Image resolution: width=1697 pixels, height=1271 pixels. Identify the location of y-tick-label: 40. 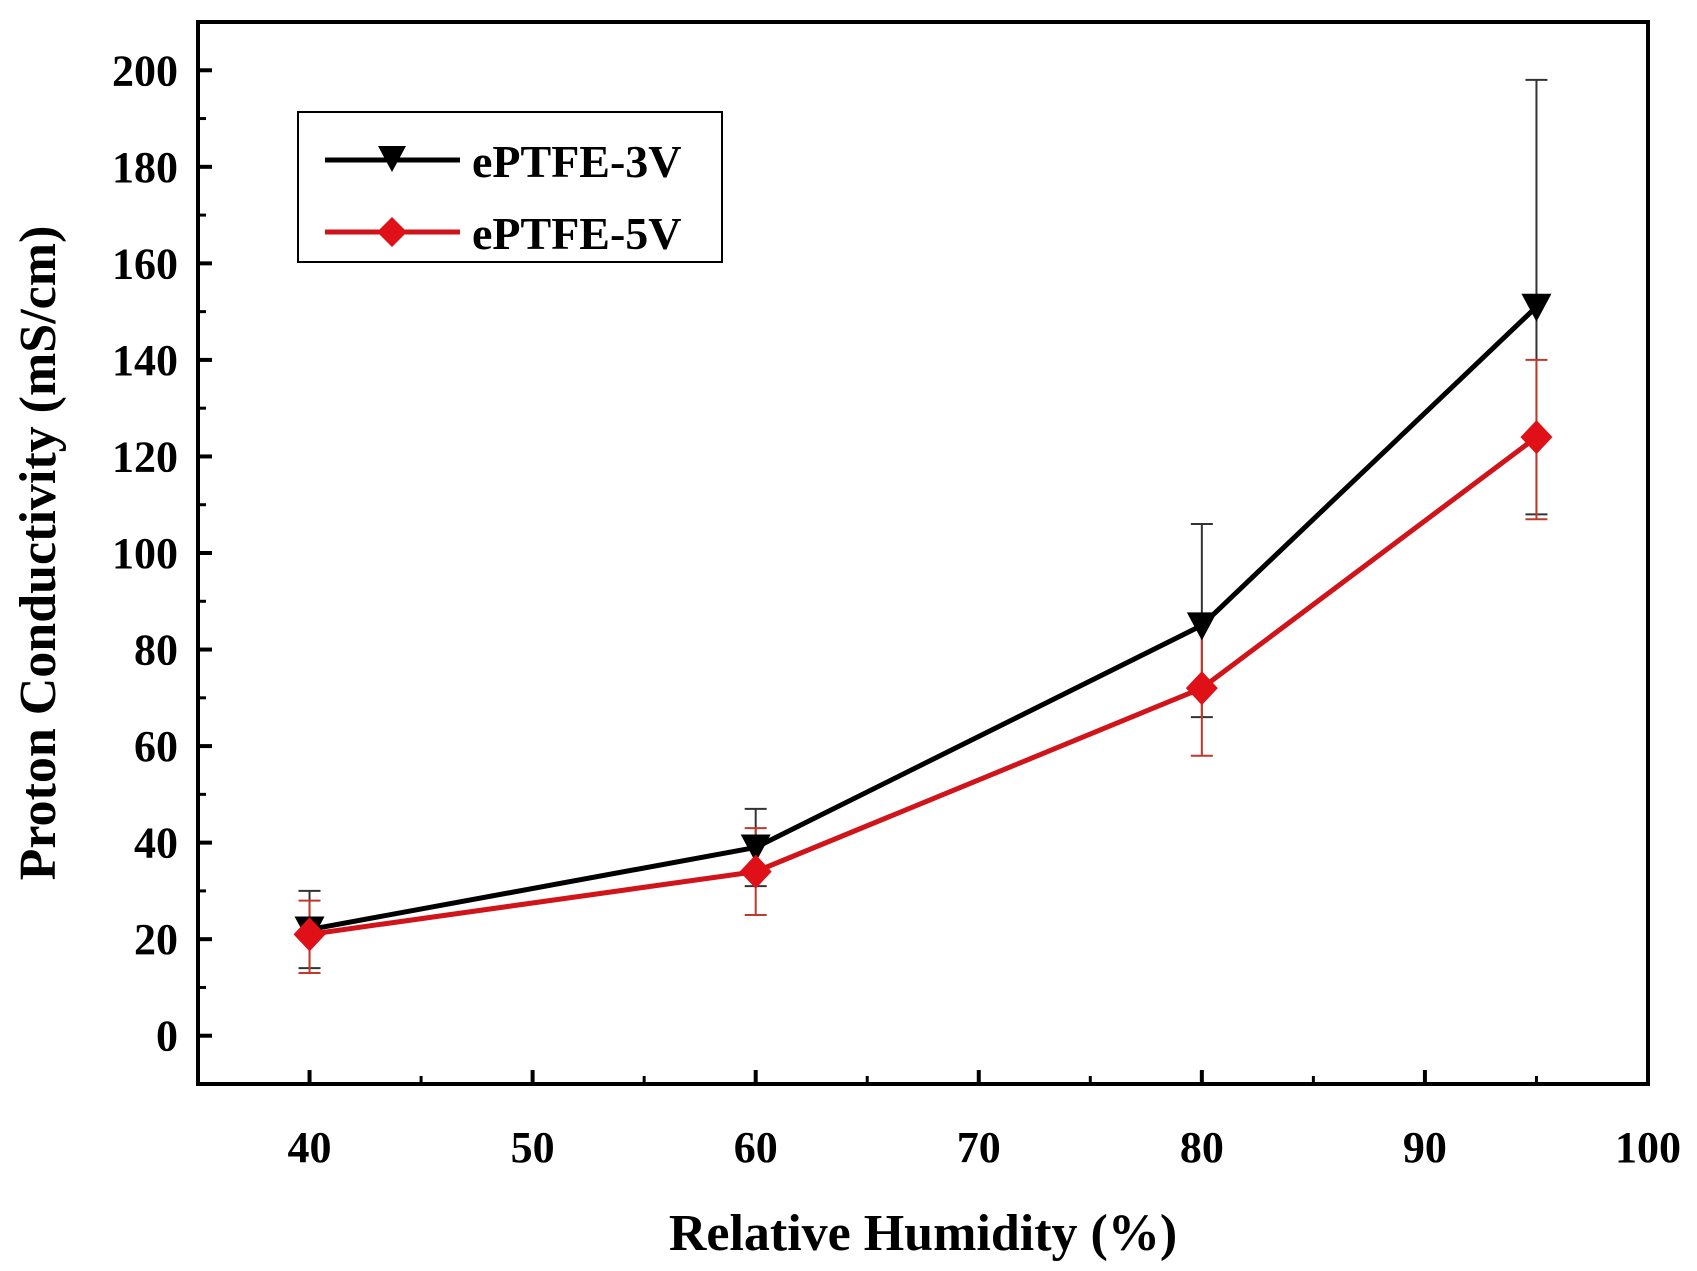
(156, 843).